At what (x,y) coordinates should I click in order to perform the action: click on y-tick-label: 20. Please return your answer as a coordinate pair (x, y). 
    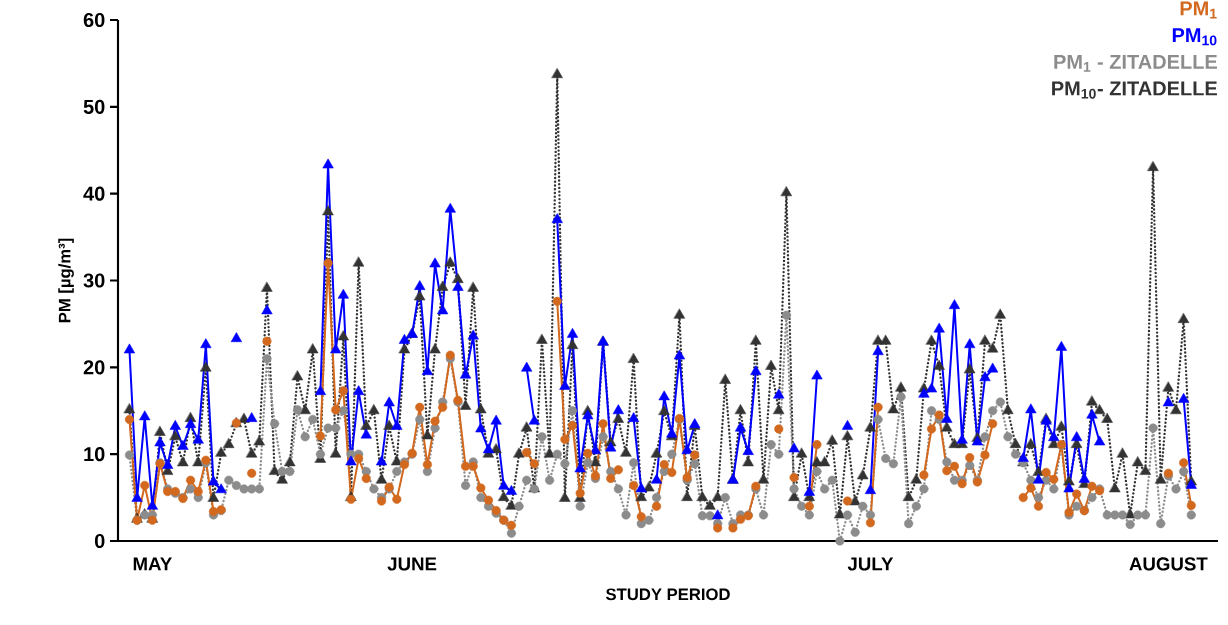
    Looking at the image, I should click on (94, 367).